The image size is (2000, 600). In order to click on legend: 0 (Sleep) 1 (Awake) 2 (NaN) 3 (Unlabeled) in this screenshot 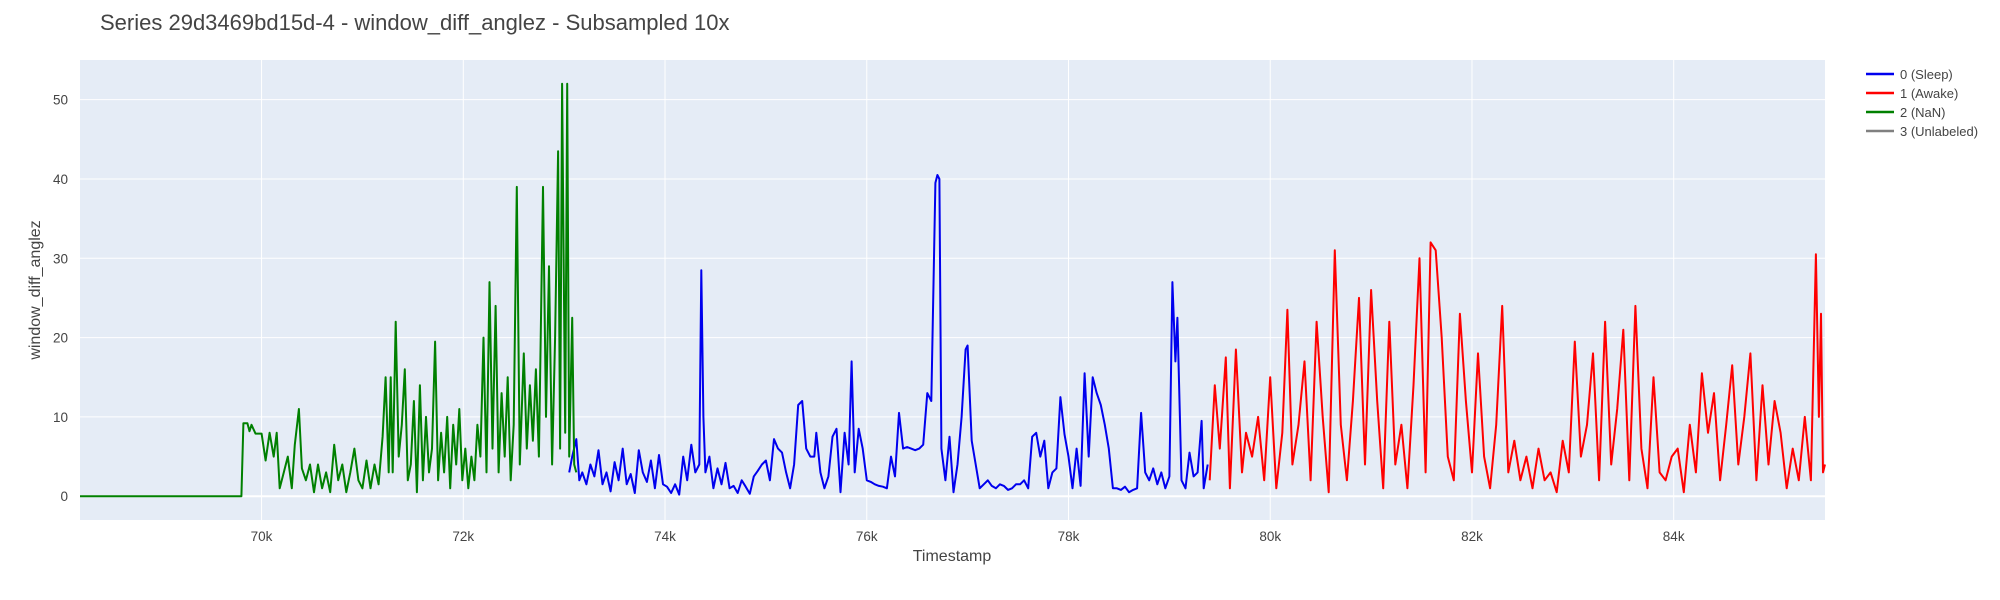, I will do `click(1922, 103)`.